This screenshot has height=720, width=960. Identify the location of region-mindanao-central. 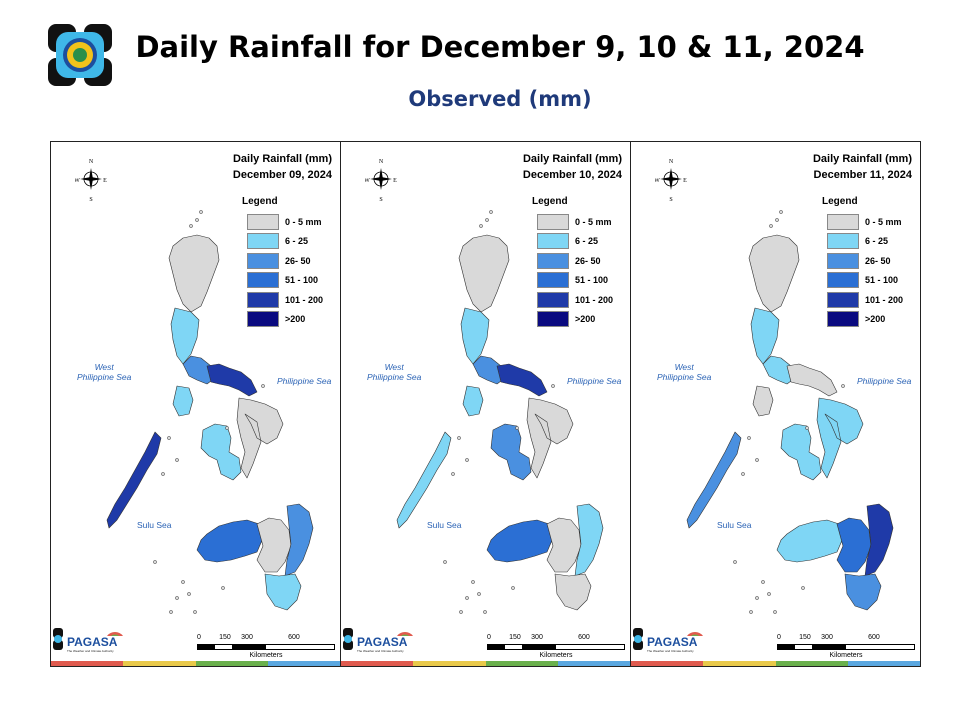
(564, 545).